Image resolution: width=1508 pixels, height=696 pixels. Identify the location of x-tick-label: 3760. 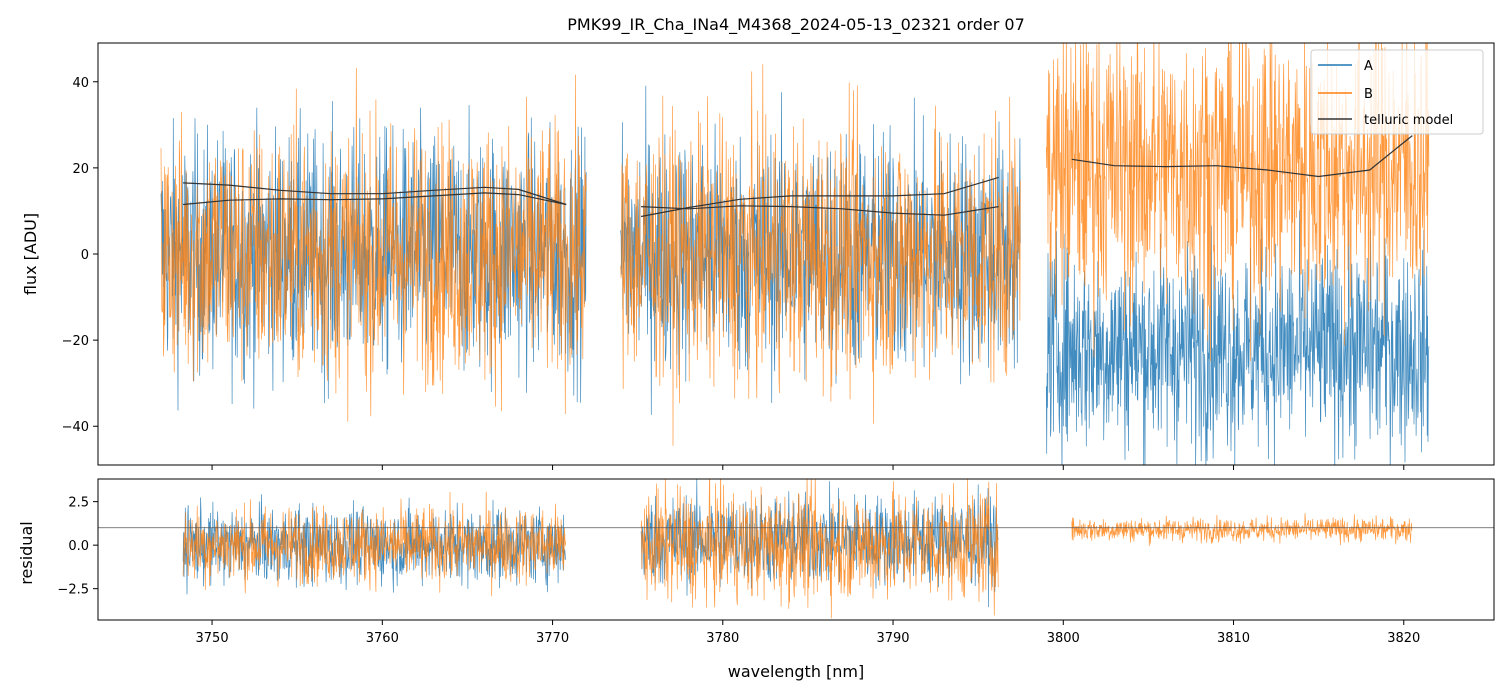
(382, 638).